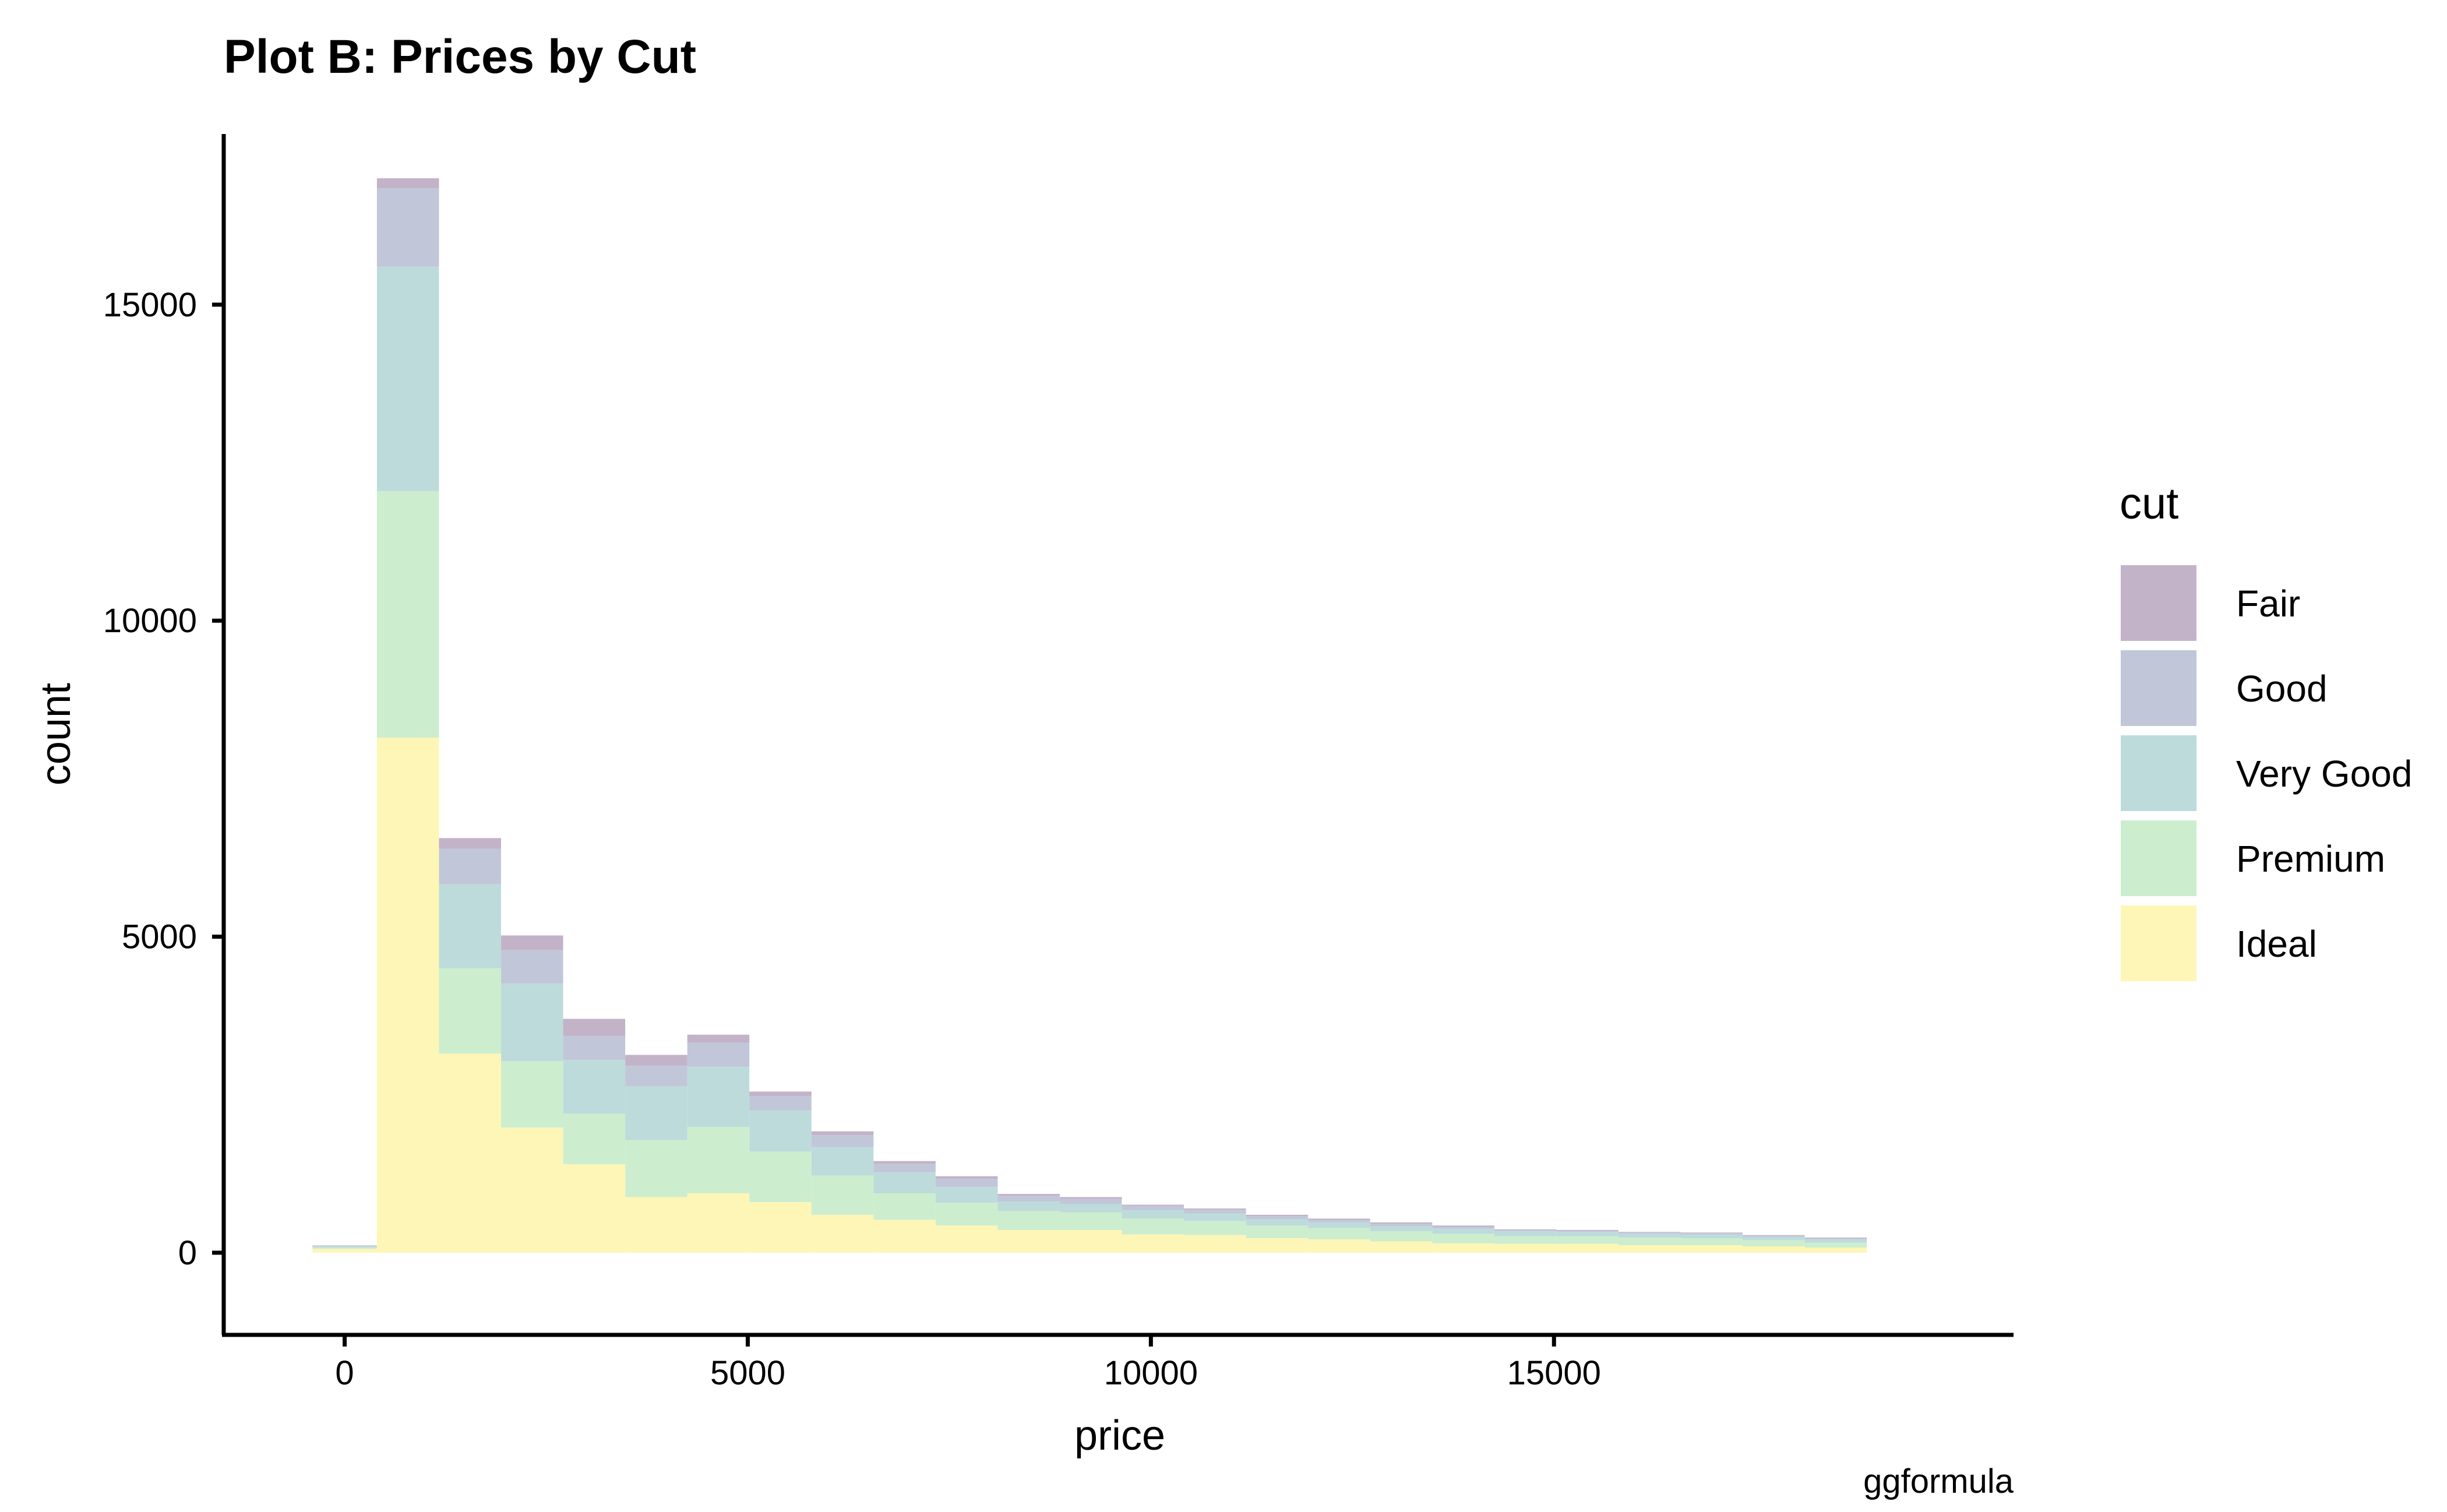  Describe the element at coordinates (344, 1373) in the screenshot. I see `x-tick-label: 0` at that location.